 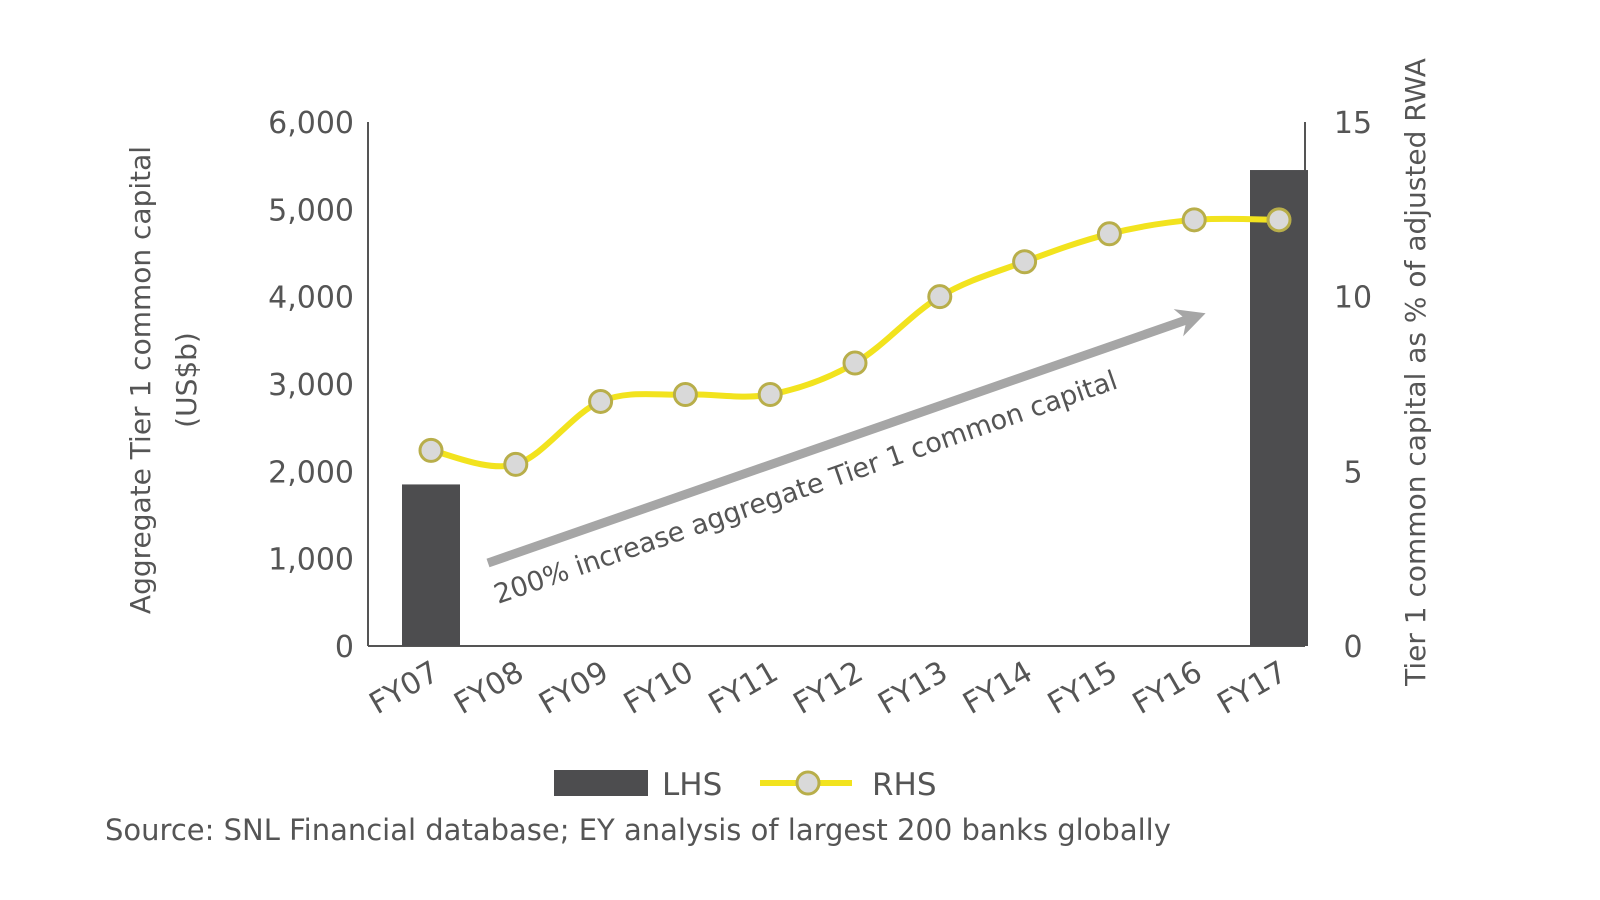 What do you see at coordinates (311, 472) in the screenshot?
I see `y-tick-label: 2,000` at bounding box center [311, 472].